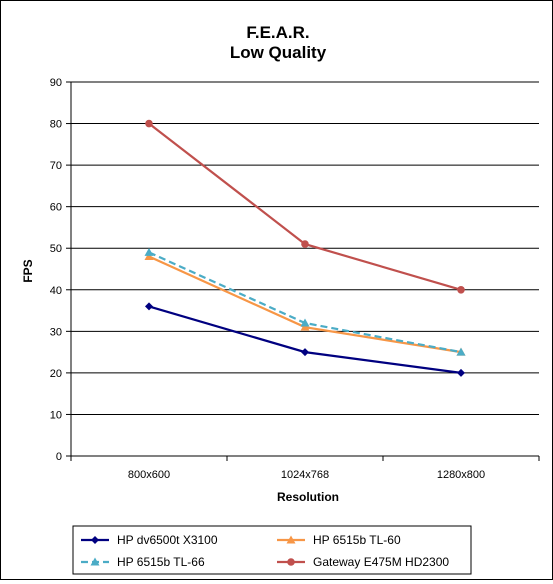 The height and width of the screenshot is (584, 553). Describe the element at coordinates (272, 550) in the screenshot. I see `legend-box` at that location.